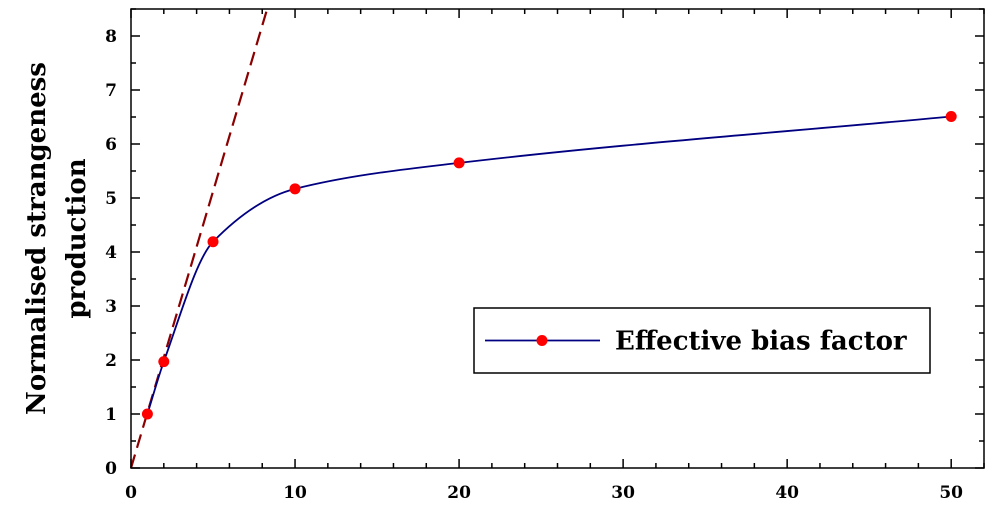  I want to click on legend: Effective bias factor, so click(702, 340).